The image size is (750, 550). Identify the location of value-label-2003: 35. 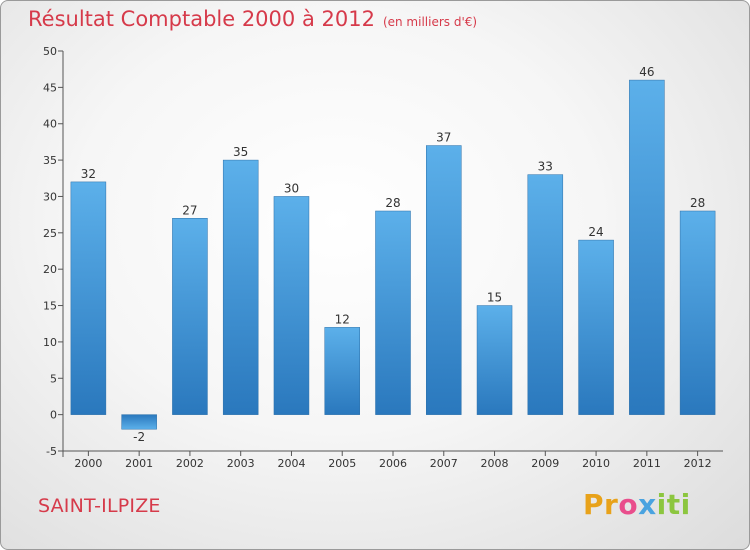
(240, 152).